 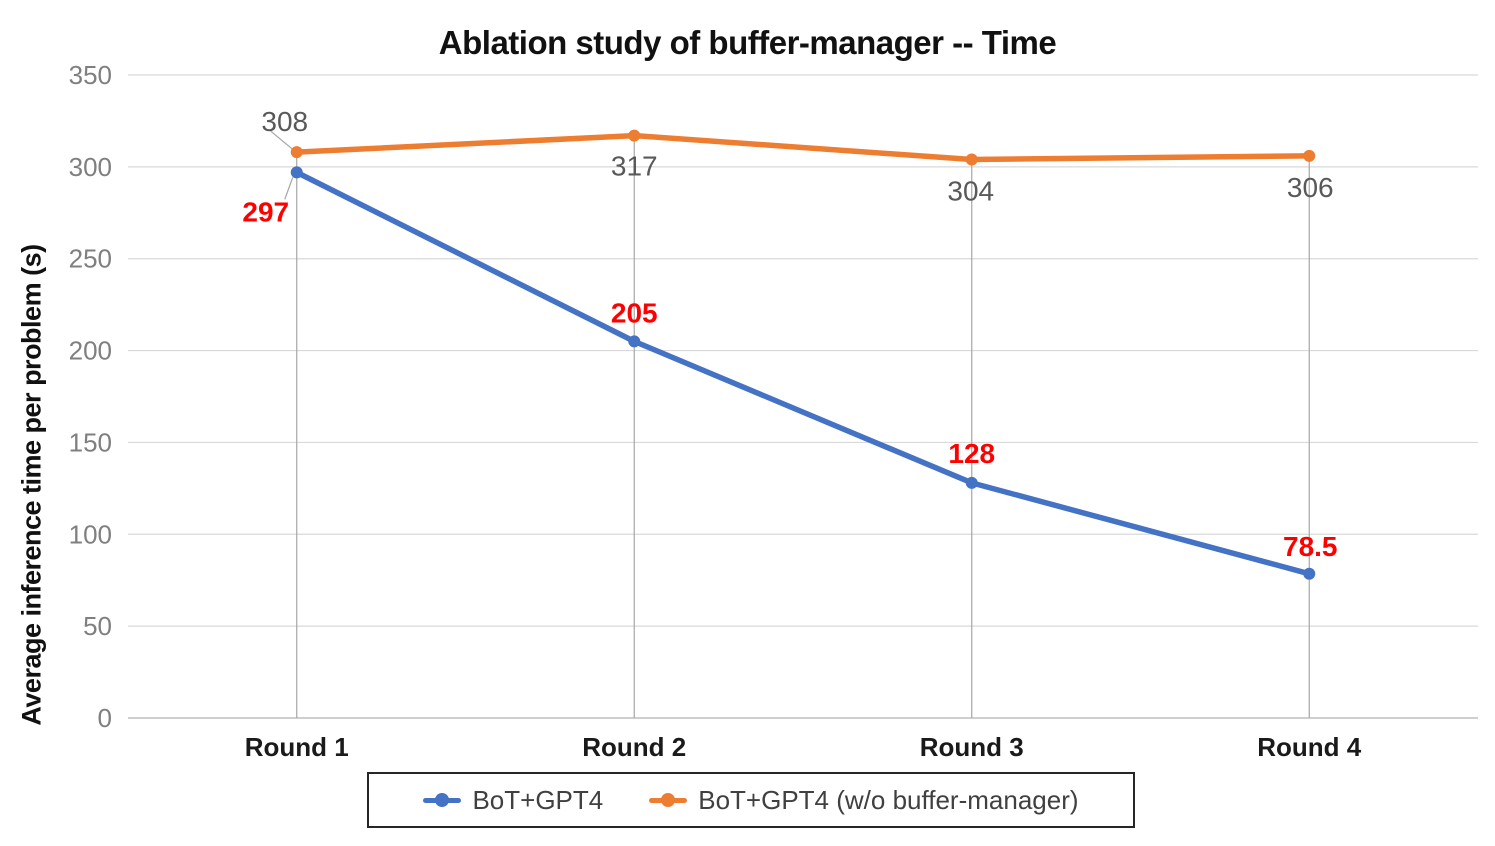 I want to click on legend-label: BoT+GPT4, so click(x=538, y=799).